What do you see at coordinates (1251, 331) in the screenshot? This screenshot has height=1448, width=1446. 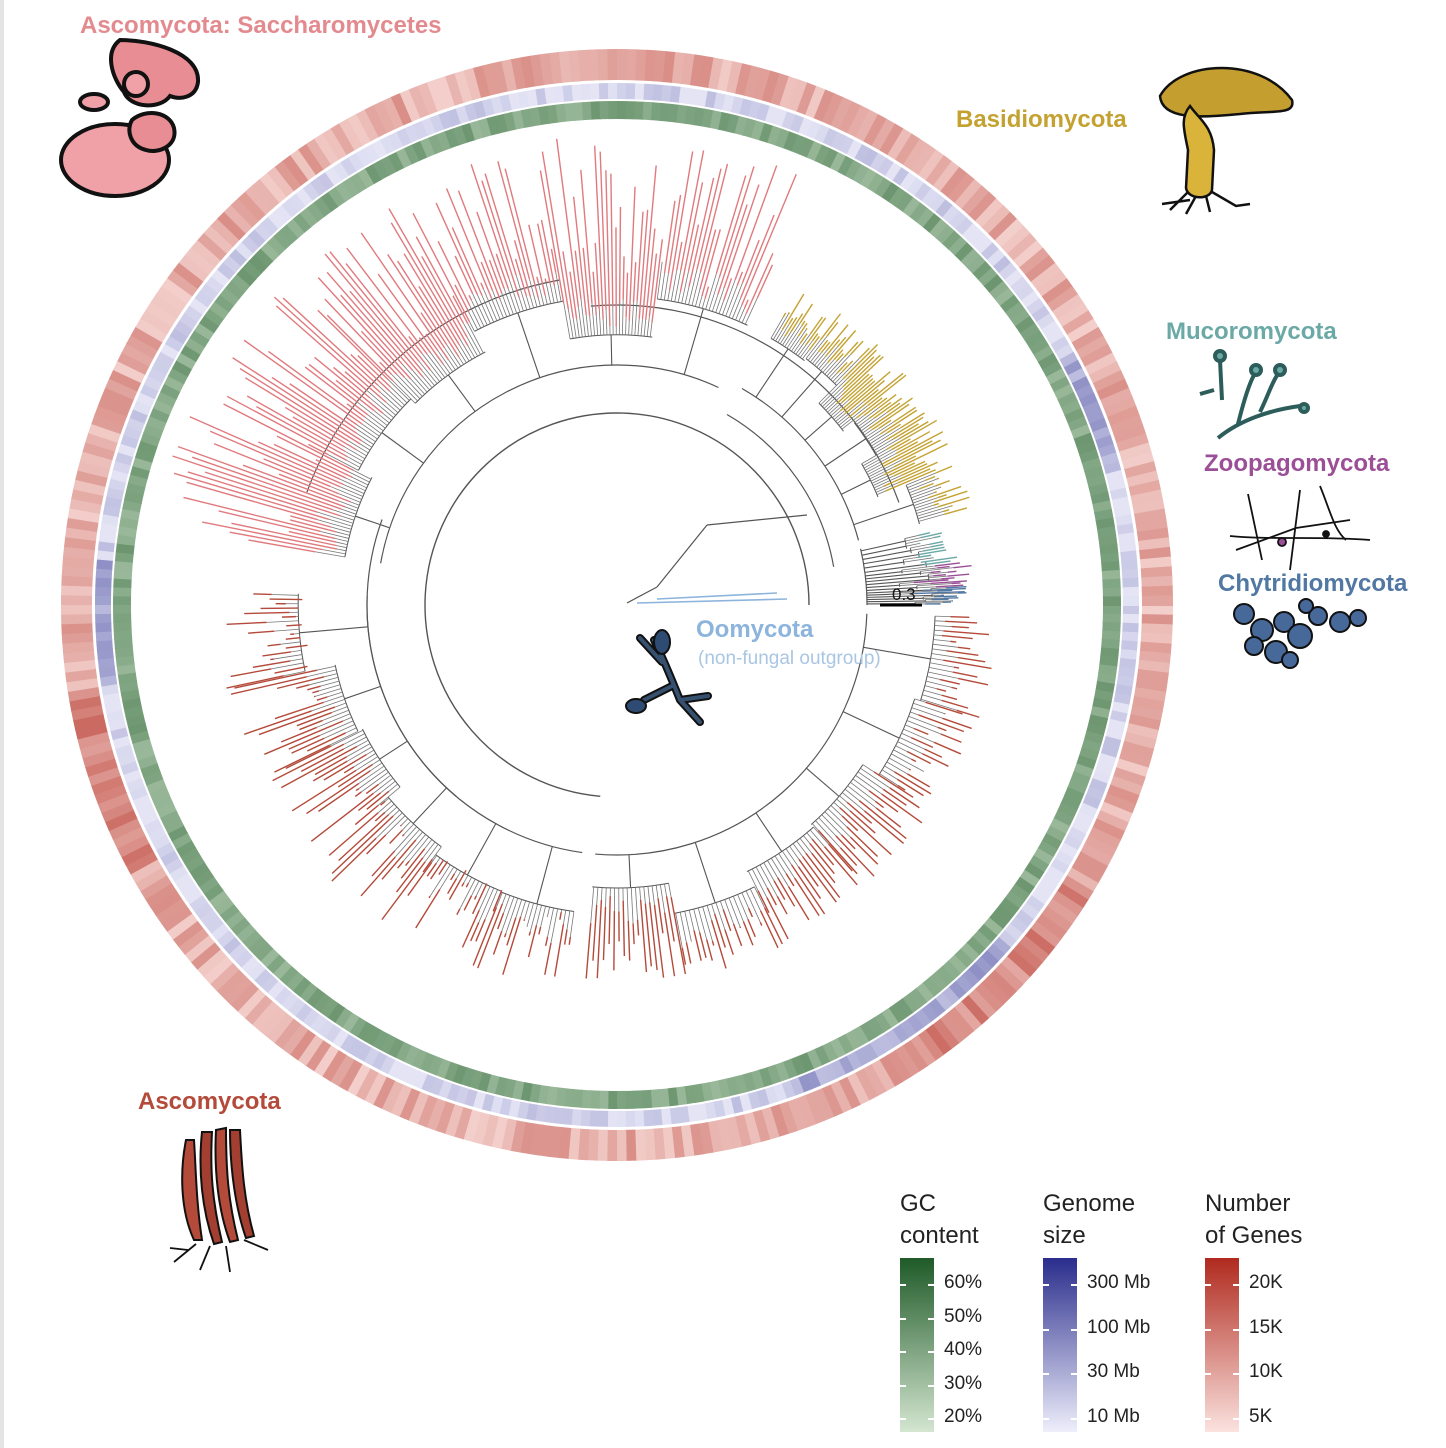 I see `label-mucoromycota: Mucoromycota` at bounding box center [1251, 331].